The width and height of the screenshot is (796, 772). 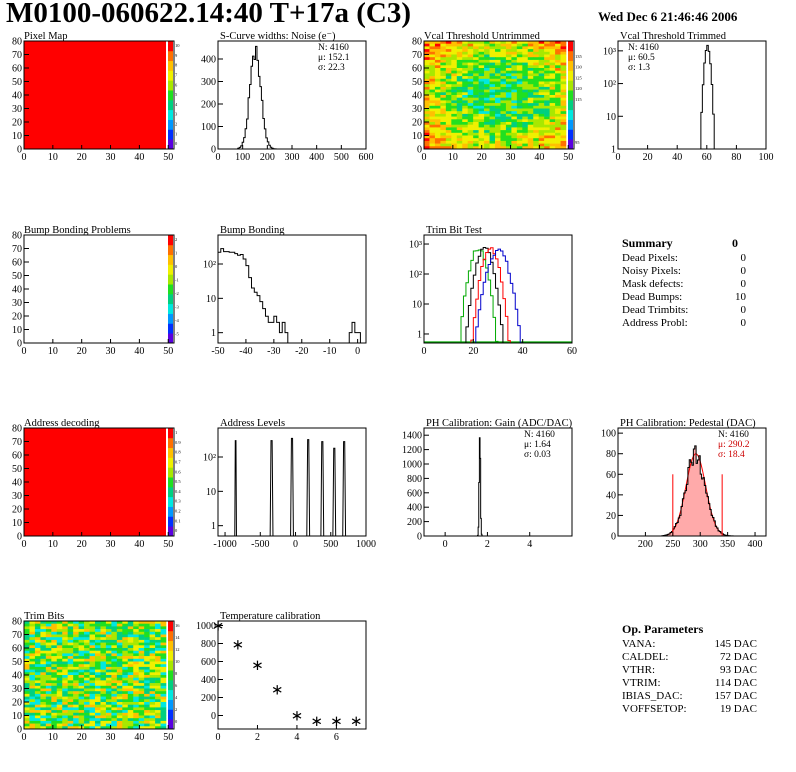 I want to click on bump-problems-ytick-label: 10, so click(x=17, y=330).